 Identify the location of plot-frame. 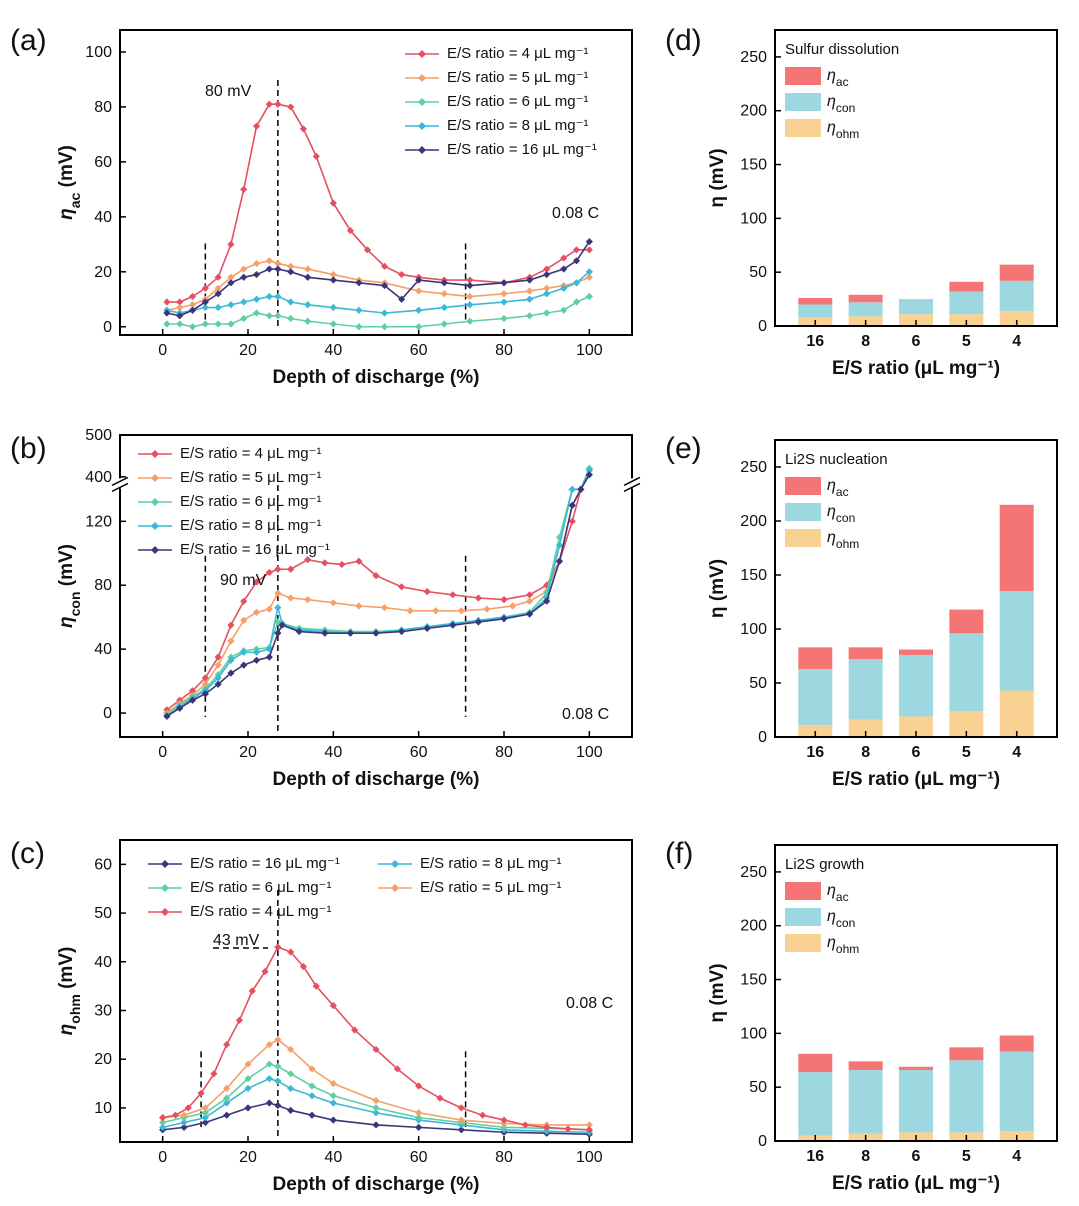
(376, 182).